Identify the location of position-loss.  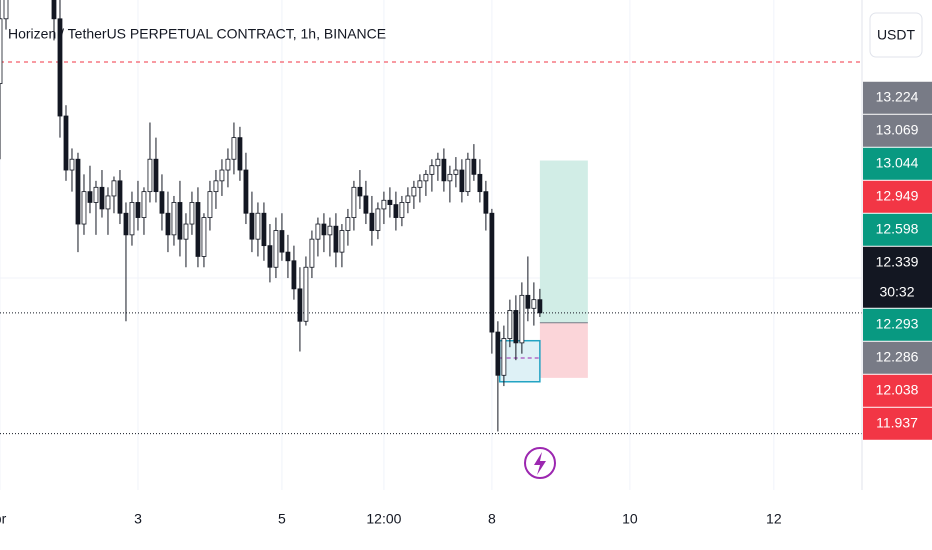
(563, 350).